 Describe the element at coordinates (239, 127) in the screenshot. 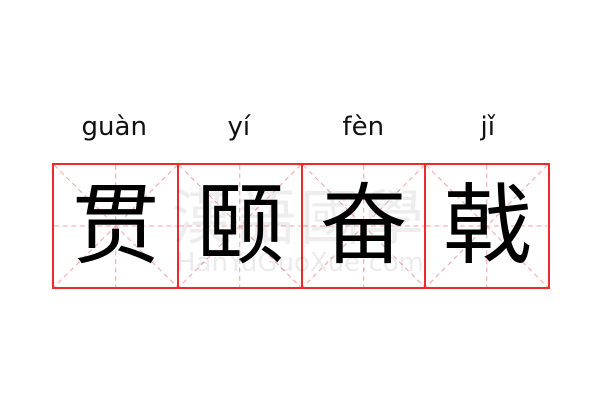

I see `pinyin-2: yí` at that location.